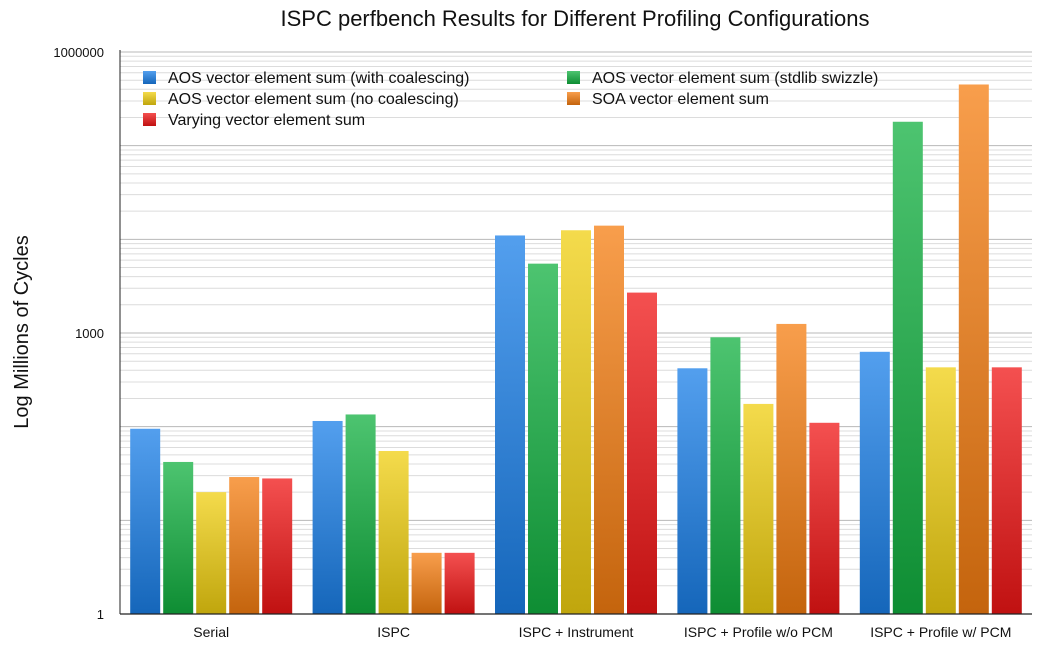 This screenshot has width=1040, height=651. Describe the element at coordinates (211, 632) in the screenshot. I see `x-tick-label: Serial` at that location.